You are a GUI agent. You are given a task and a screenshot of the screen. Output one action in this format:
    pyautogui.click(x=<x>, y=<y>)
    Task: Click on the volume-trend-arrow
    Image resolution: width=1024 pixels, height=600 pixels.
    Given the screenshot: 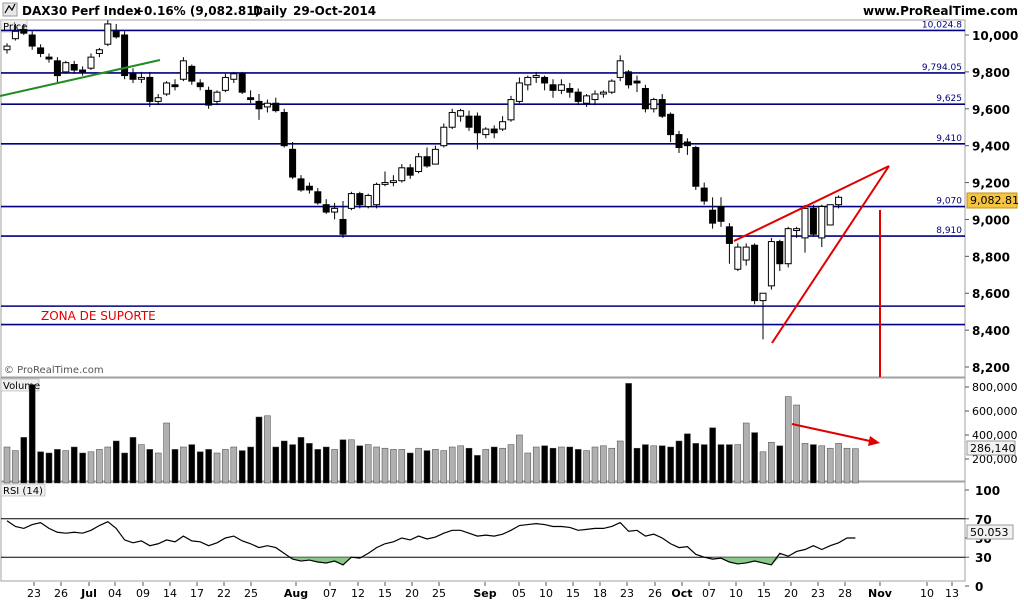 What is the action you would take?
    pyautogui.click(x=831, y=432)
    